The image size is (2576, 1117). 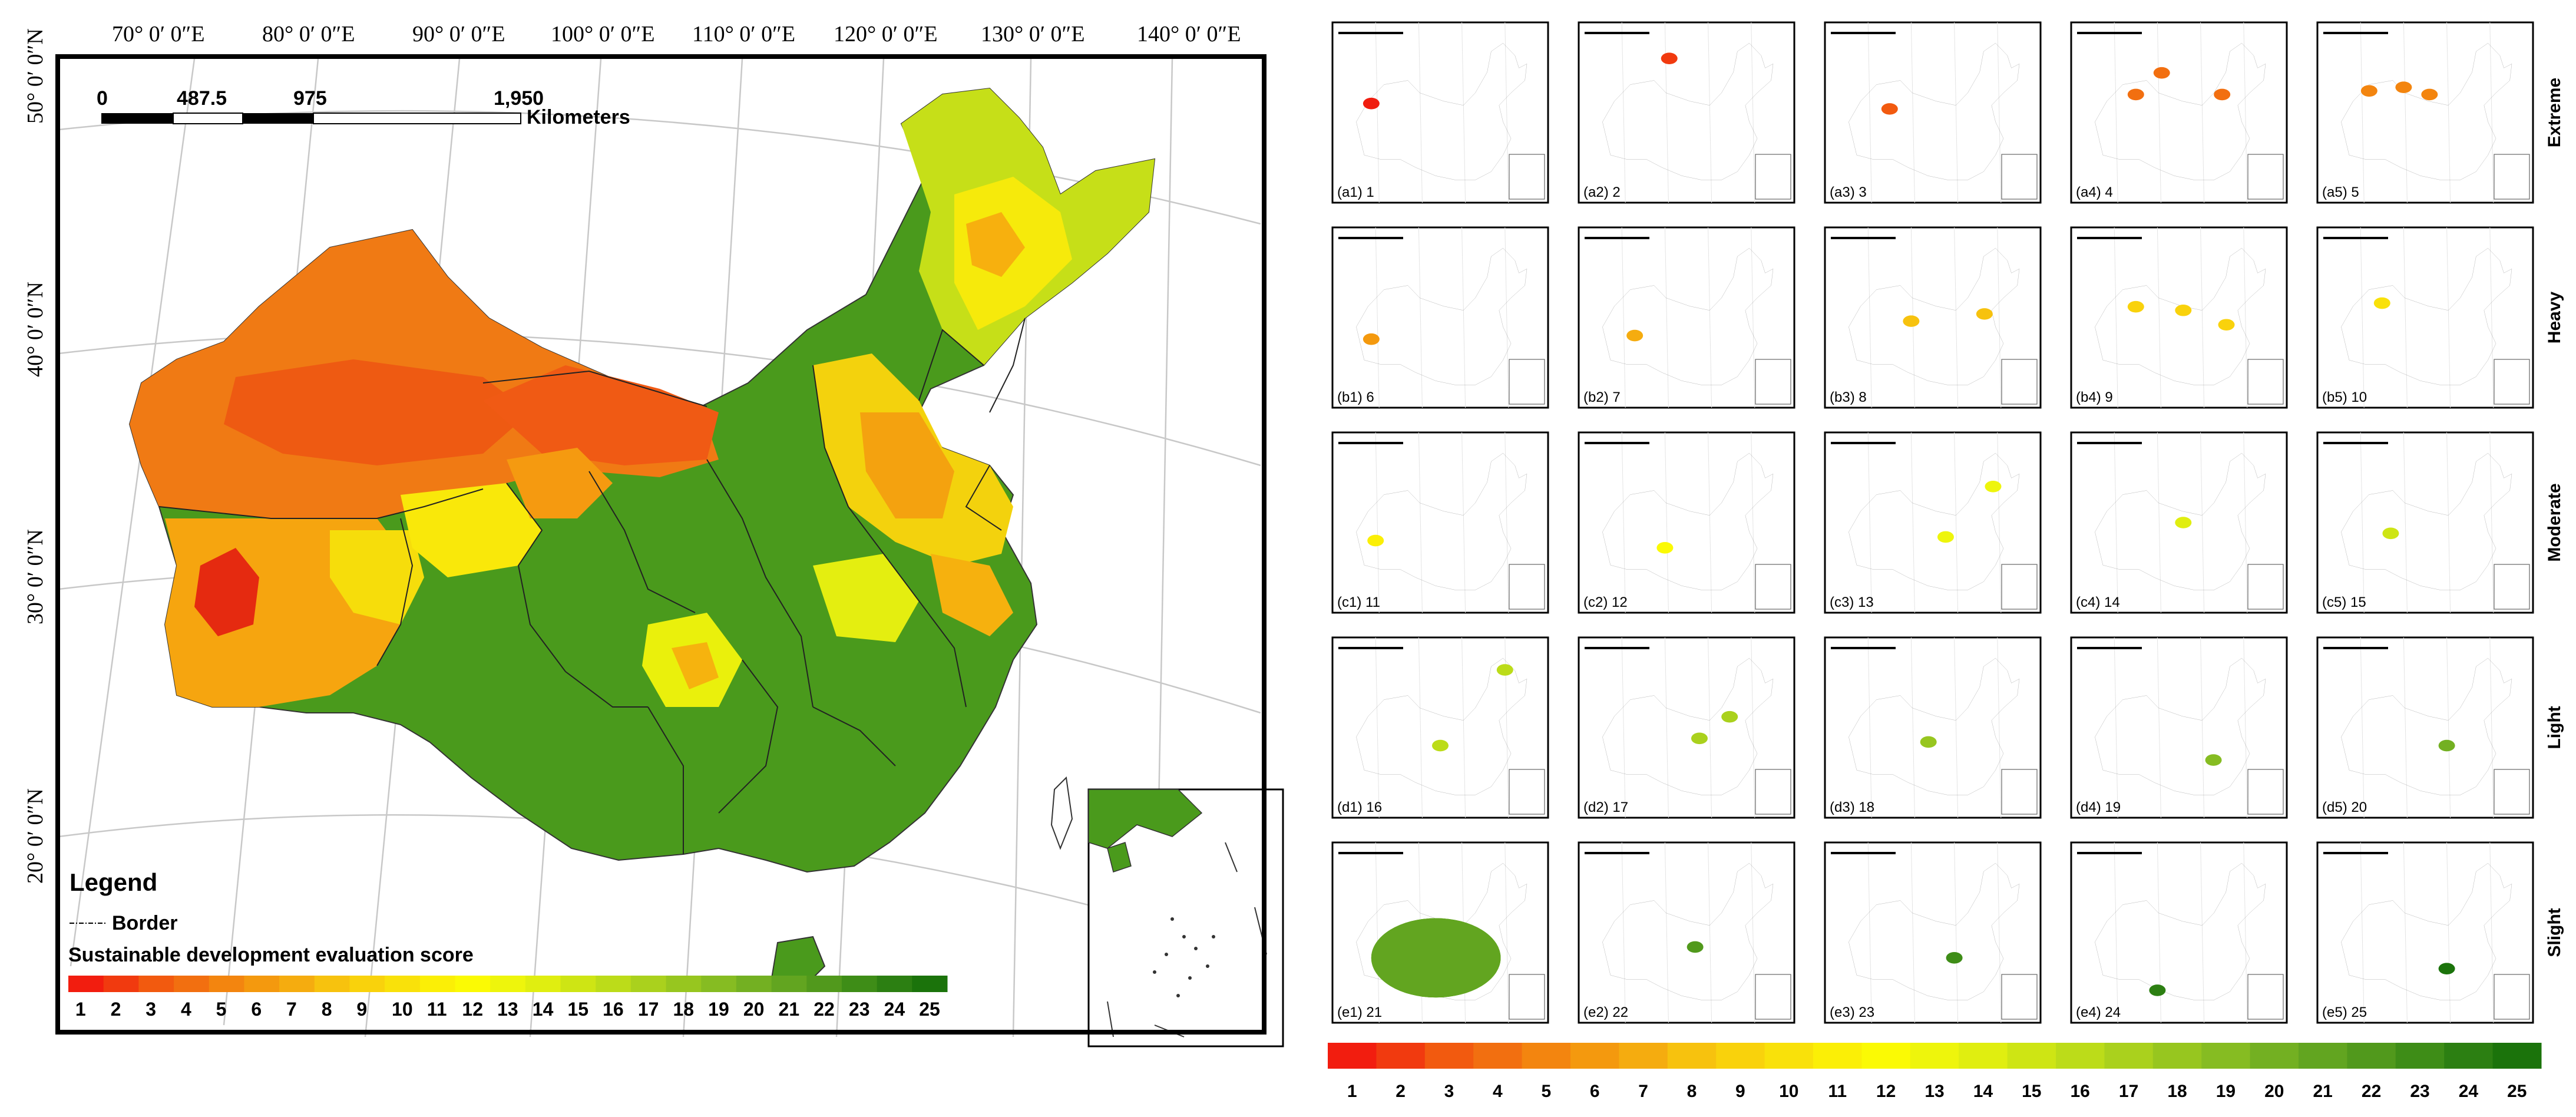 I want to click on legend-num-14: 14, so click(x=543, y=1009).